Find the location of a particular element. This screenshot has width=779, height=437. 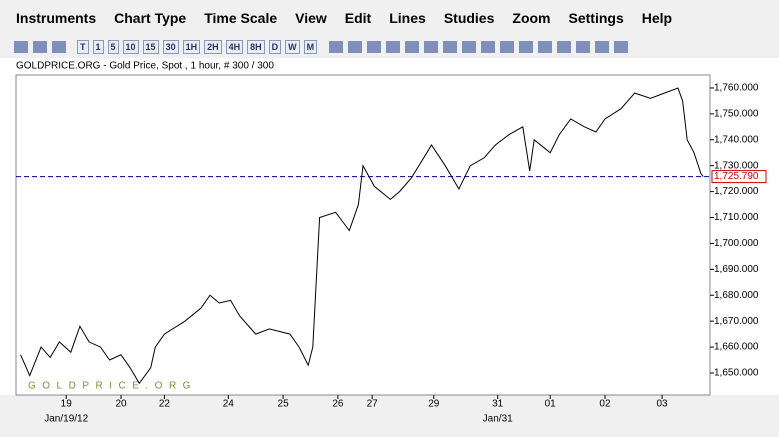

current-price-label: 1,725.790 is located at coordinates (736, 176).